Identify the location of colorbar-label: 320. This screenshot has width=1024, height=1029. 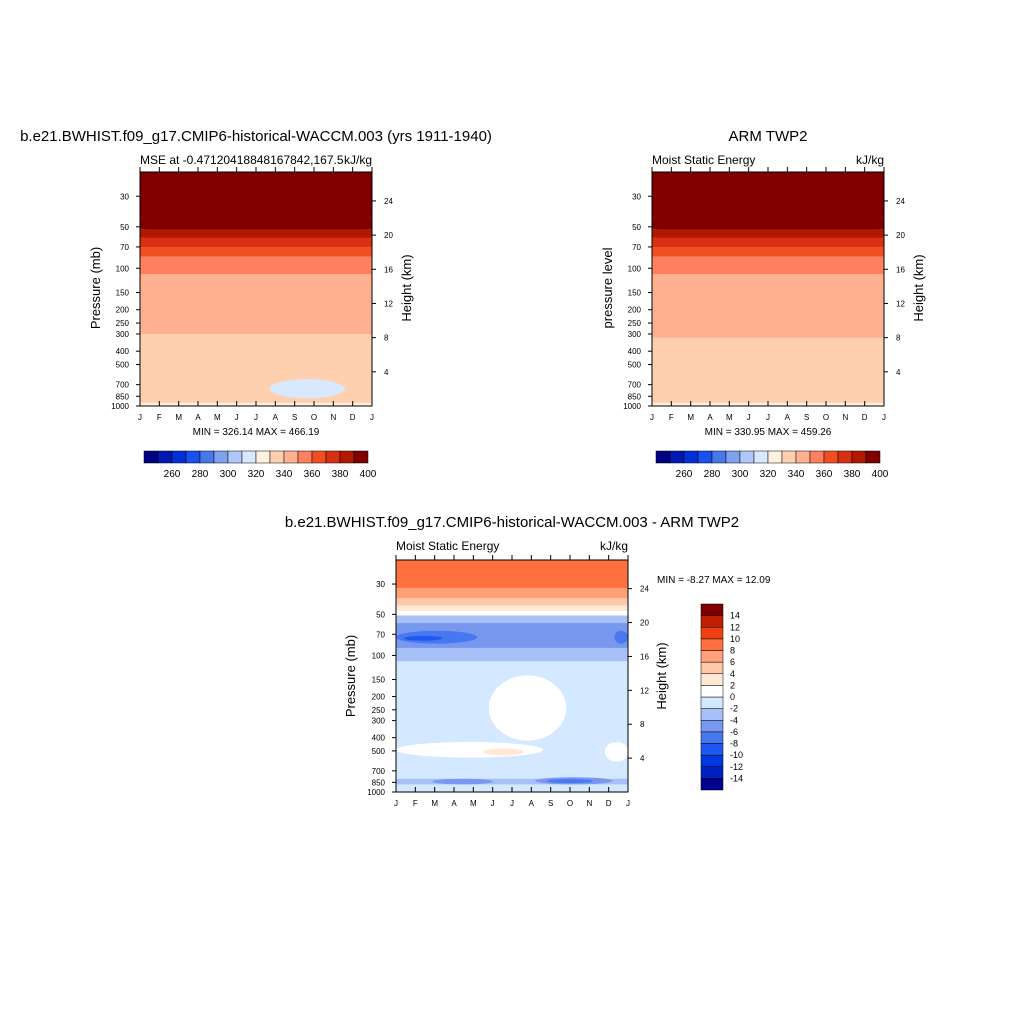
(768, 474).